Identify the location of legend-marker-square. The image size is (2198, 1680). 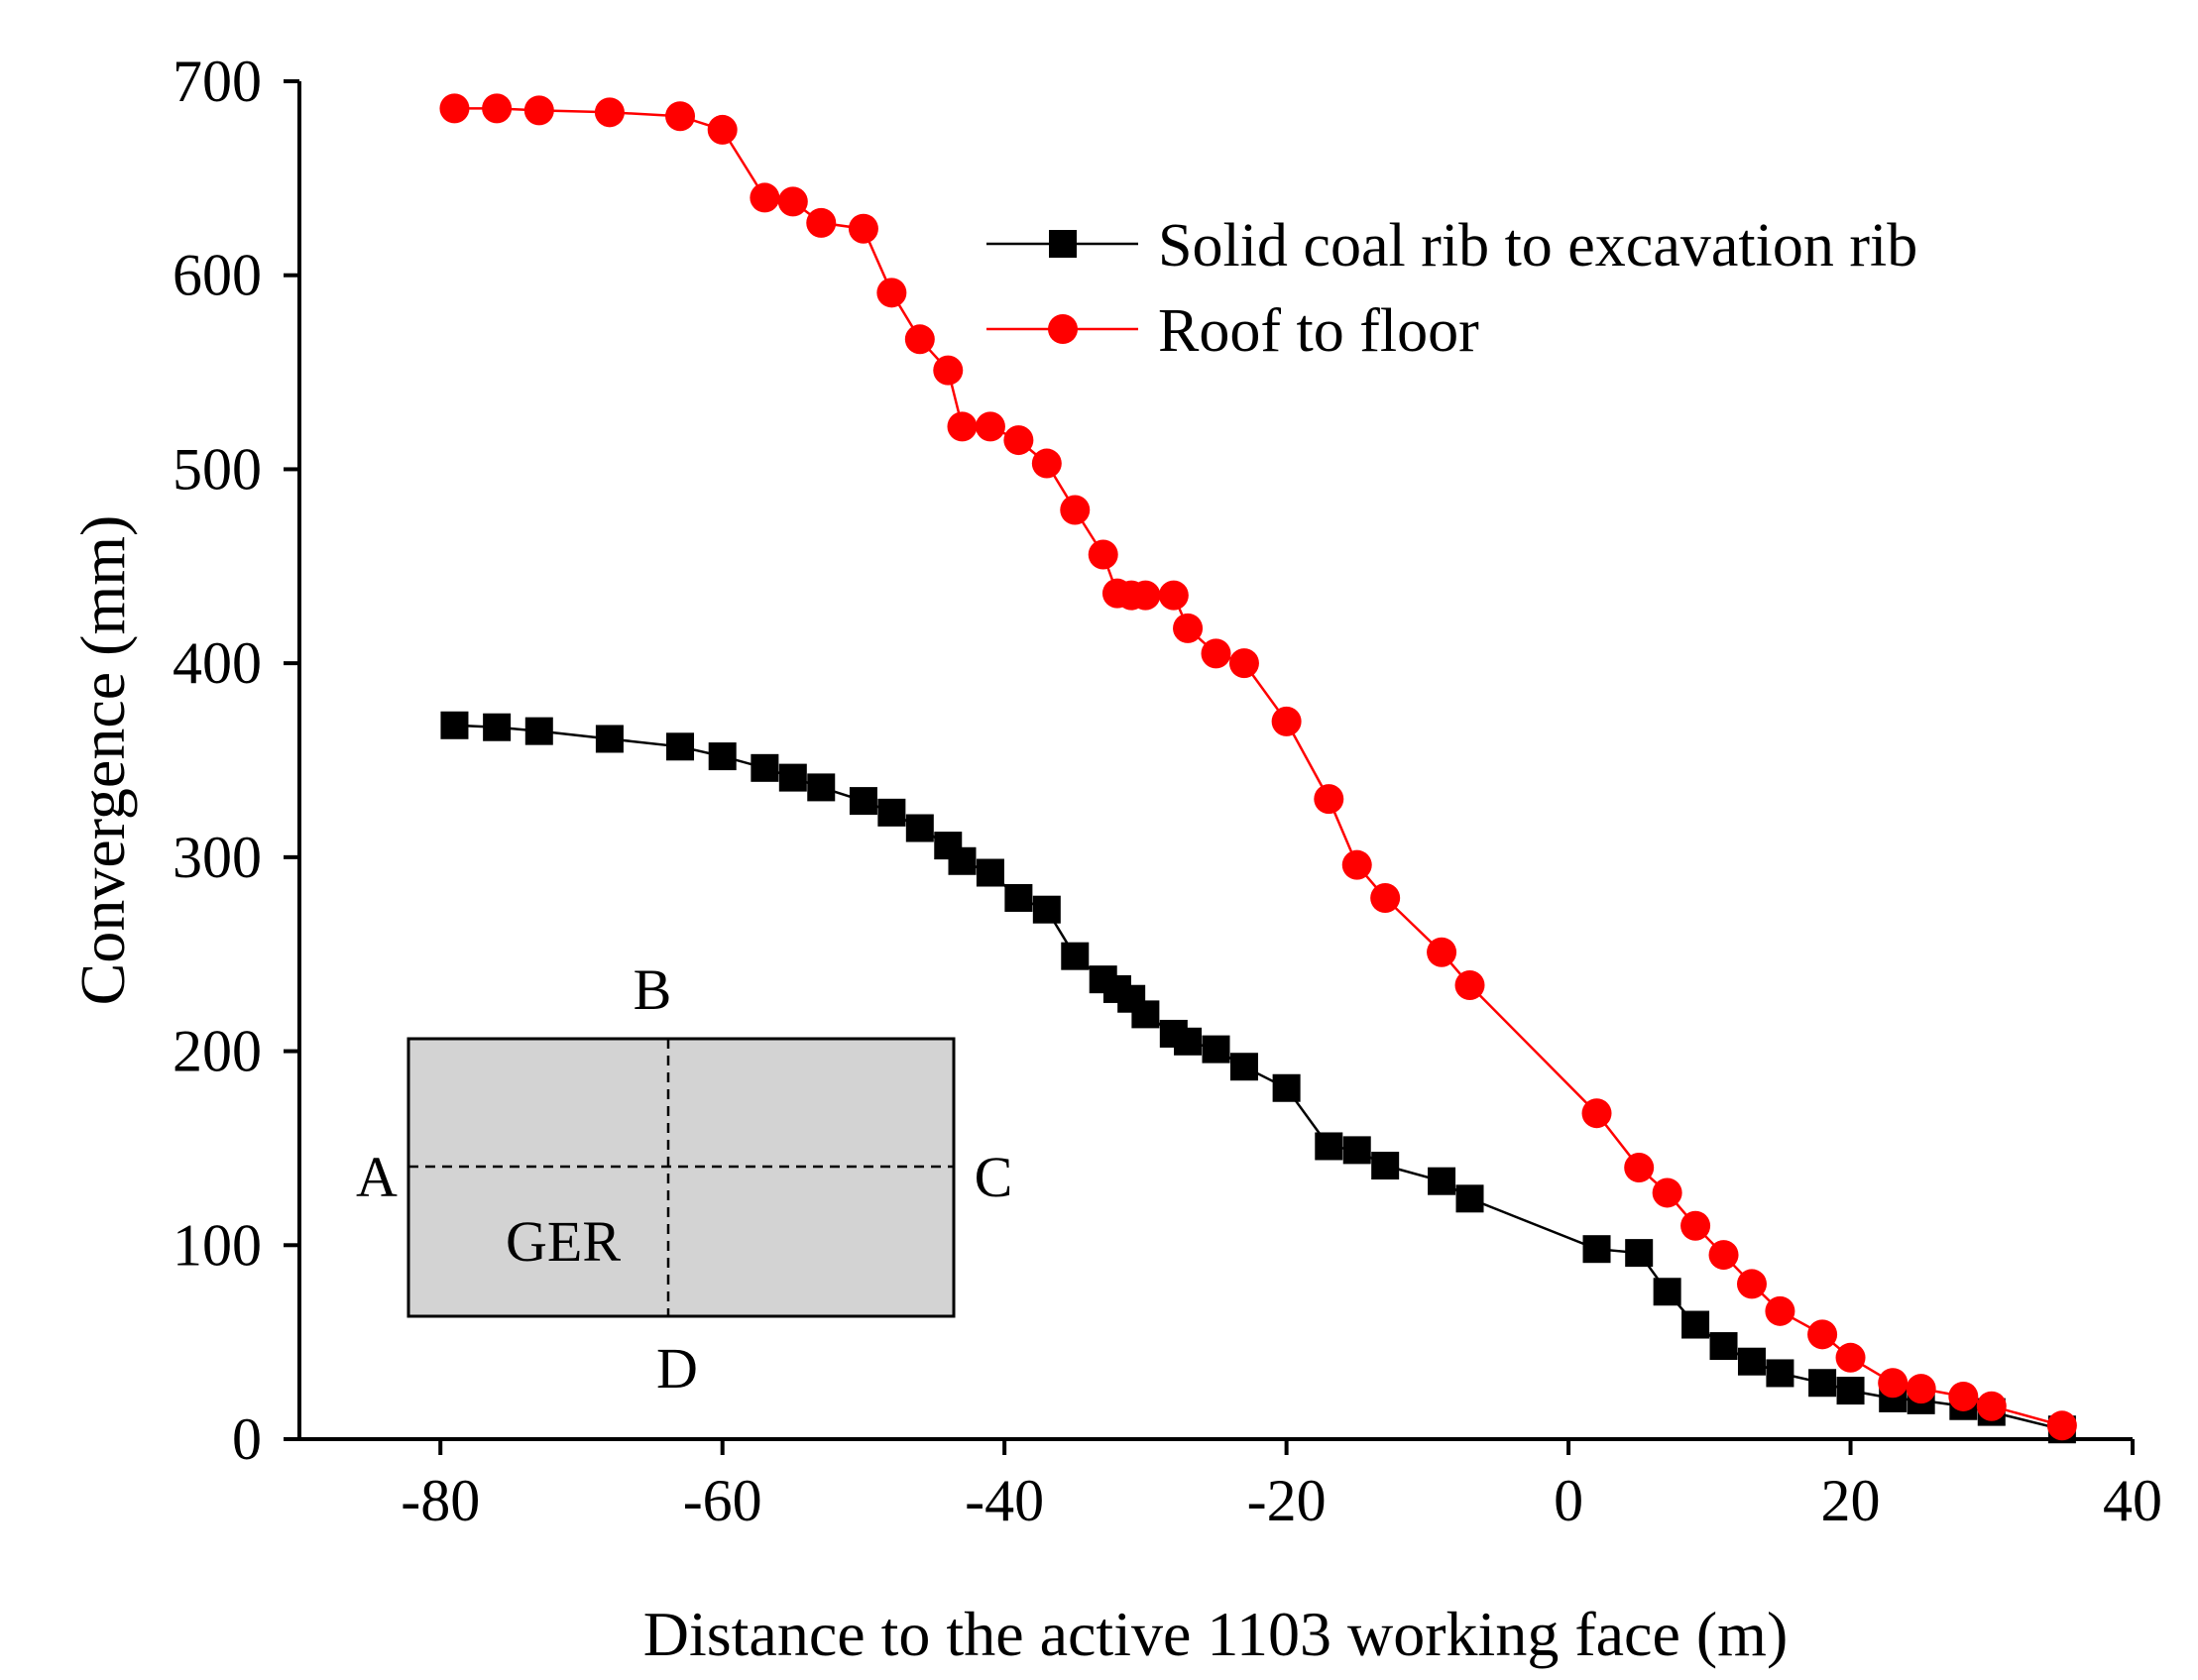
(1063, 244).